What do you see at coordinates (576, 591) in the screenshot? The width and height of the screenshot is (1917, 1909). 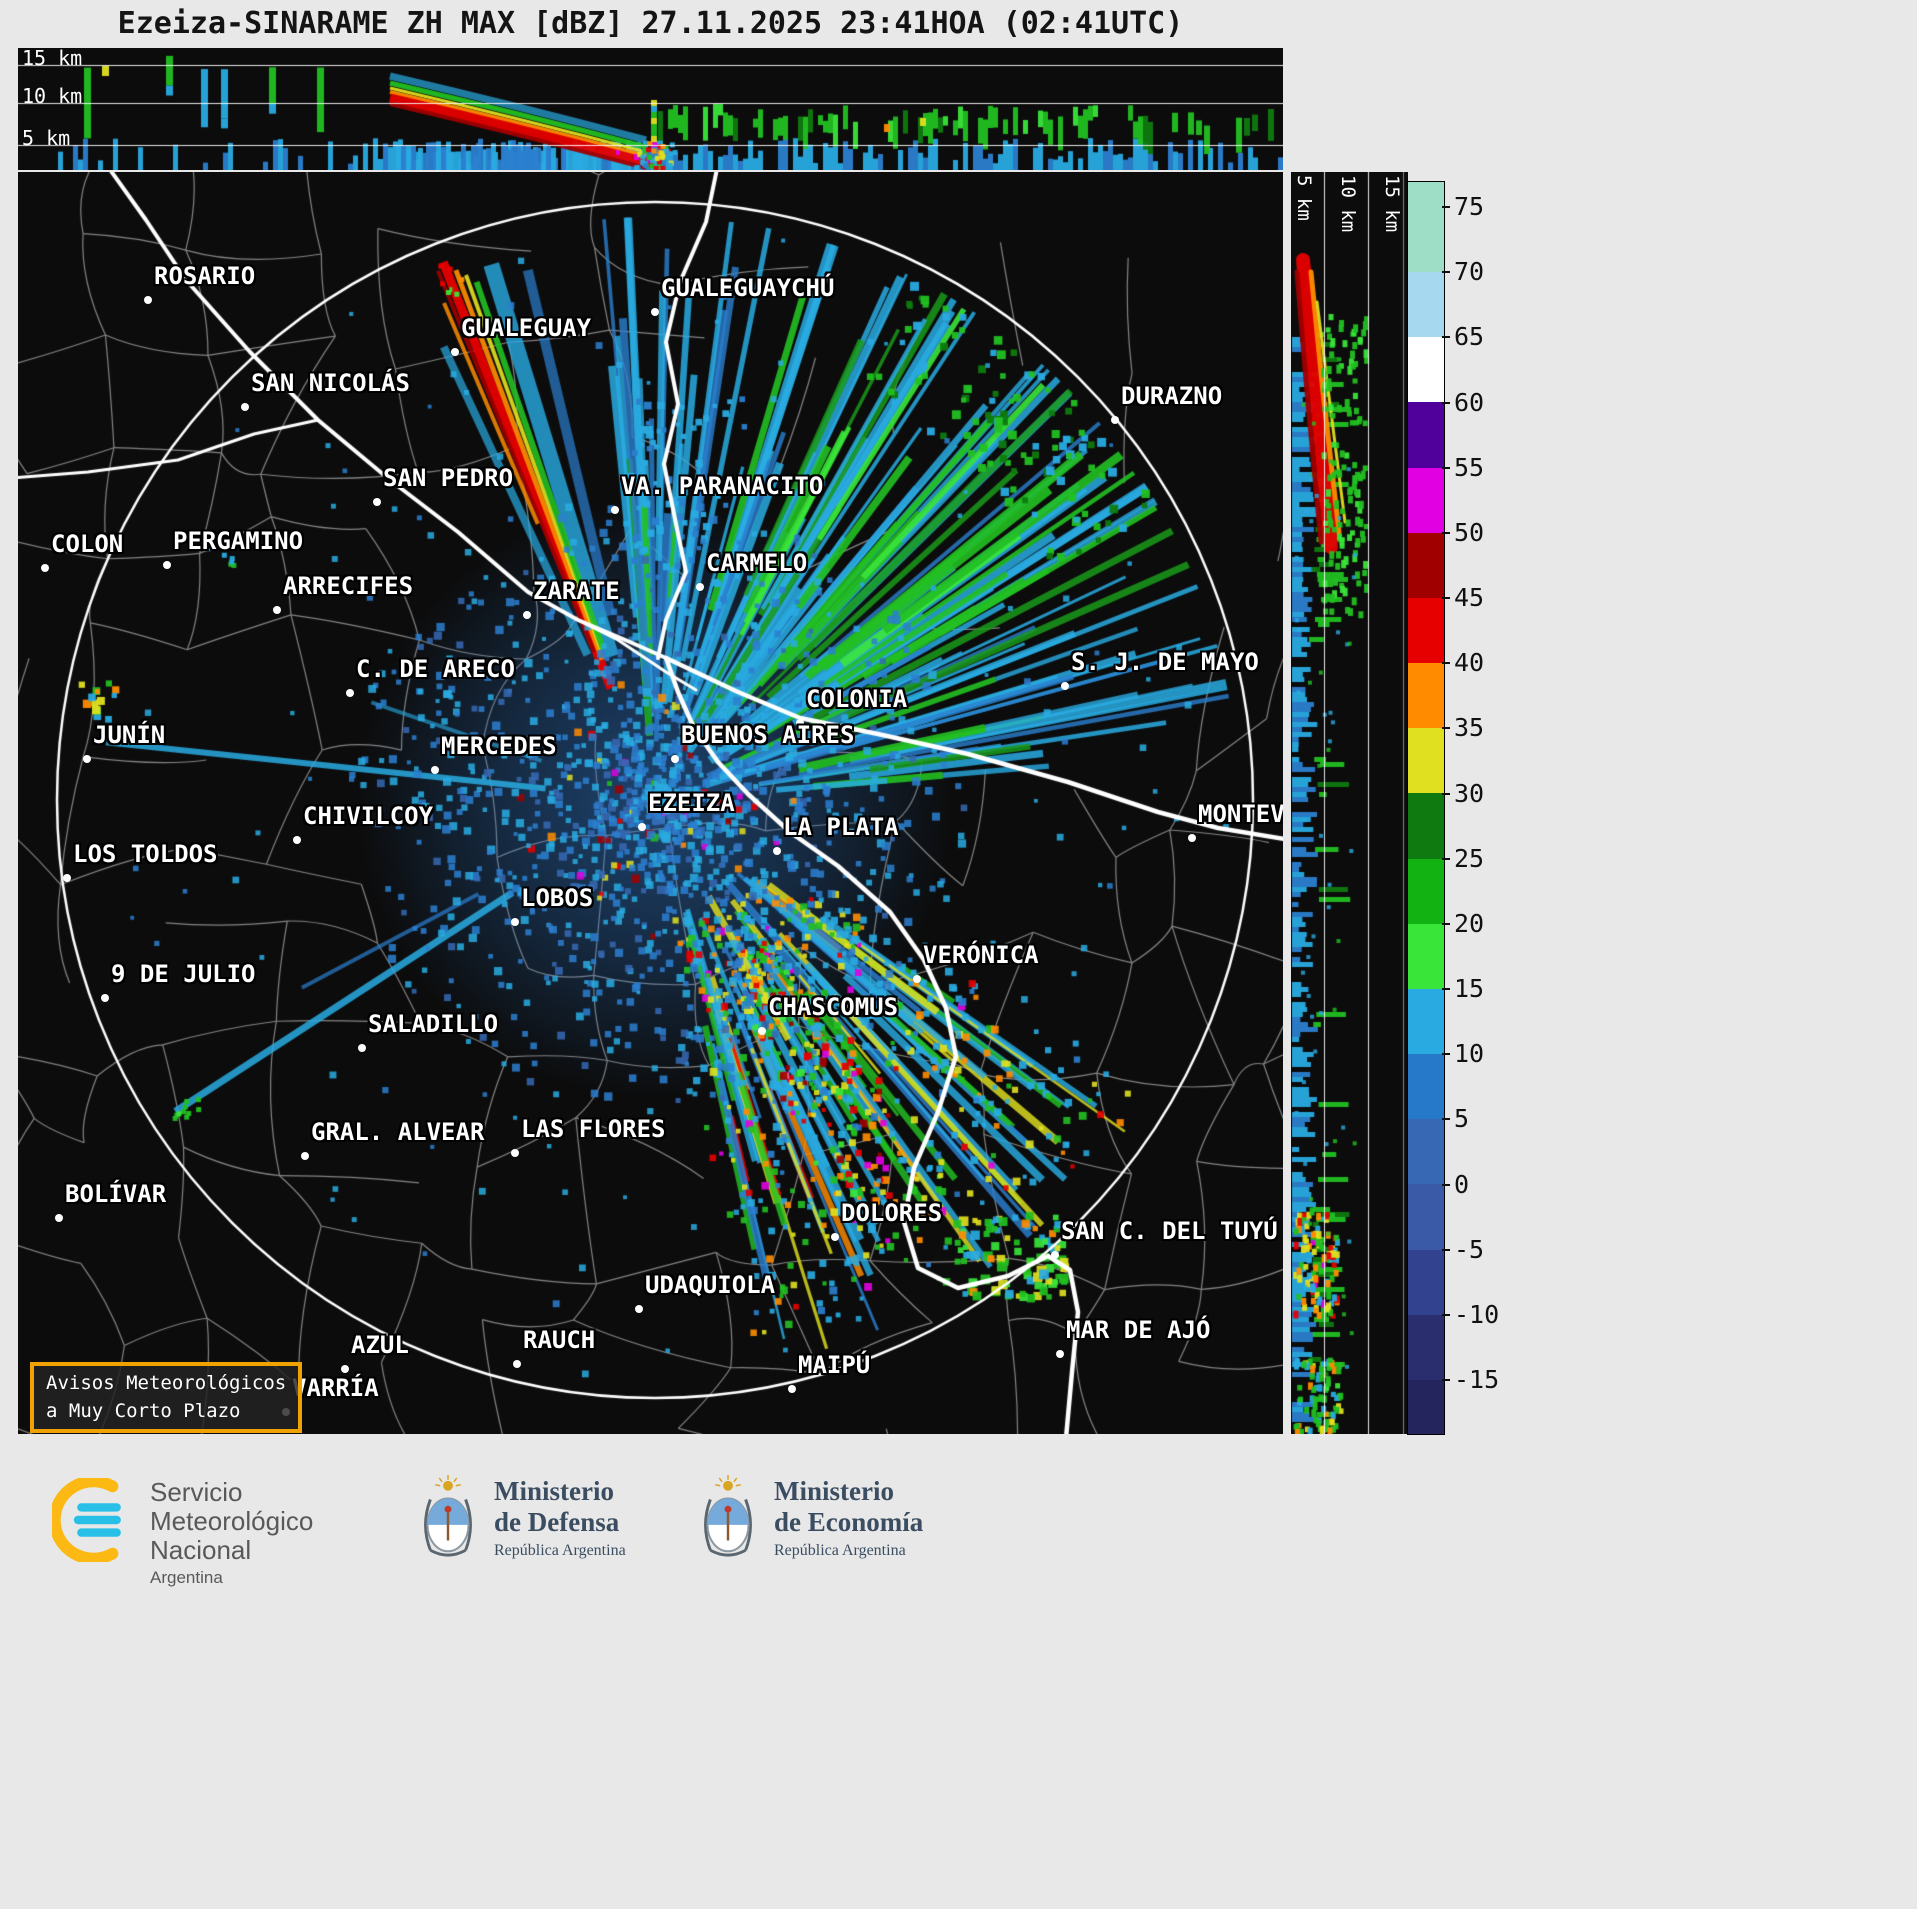 I see `city-label: ZARATE` at bounding box center [576, 591].